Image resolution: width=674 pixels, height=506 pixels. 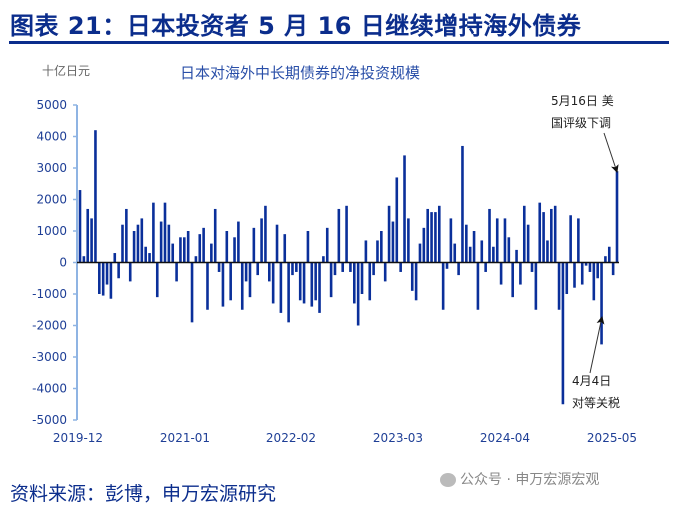 I want to click on y-tick-label: 2000, so click(x=51, y=200).